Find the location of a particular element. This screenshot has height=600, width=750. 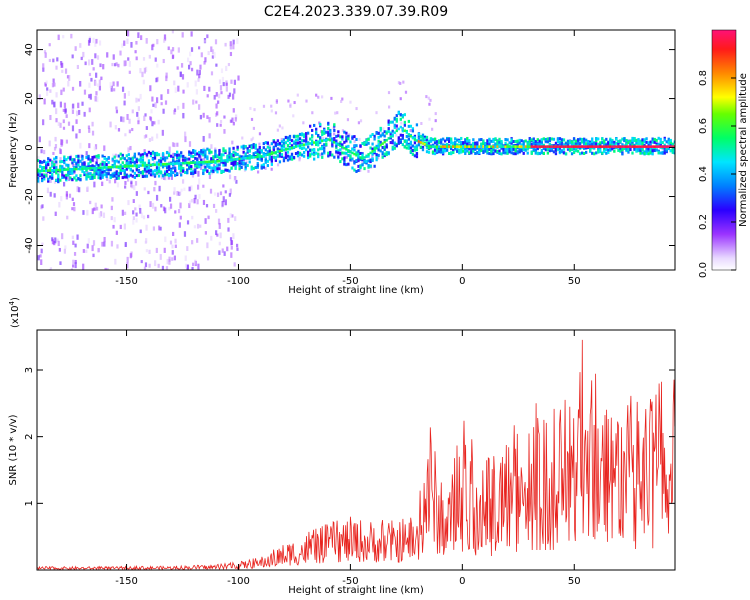

x-tick-label: 50 is located at coordinates (574, 281).